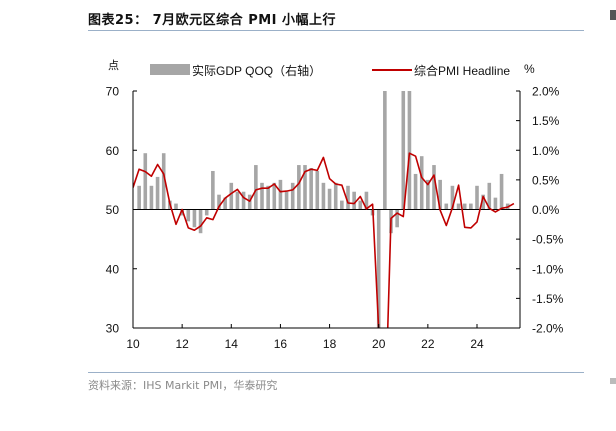 The width and height of the screenshot is (616, 431). What do you see at coordinates (113, 269) in the screenshot?
I see `left-tick-label: 40` at bounding box center [113, 269].